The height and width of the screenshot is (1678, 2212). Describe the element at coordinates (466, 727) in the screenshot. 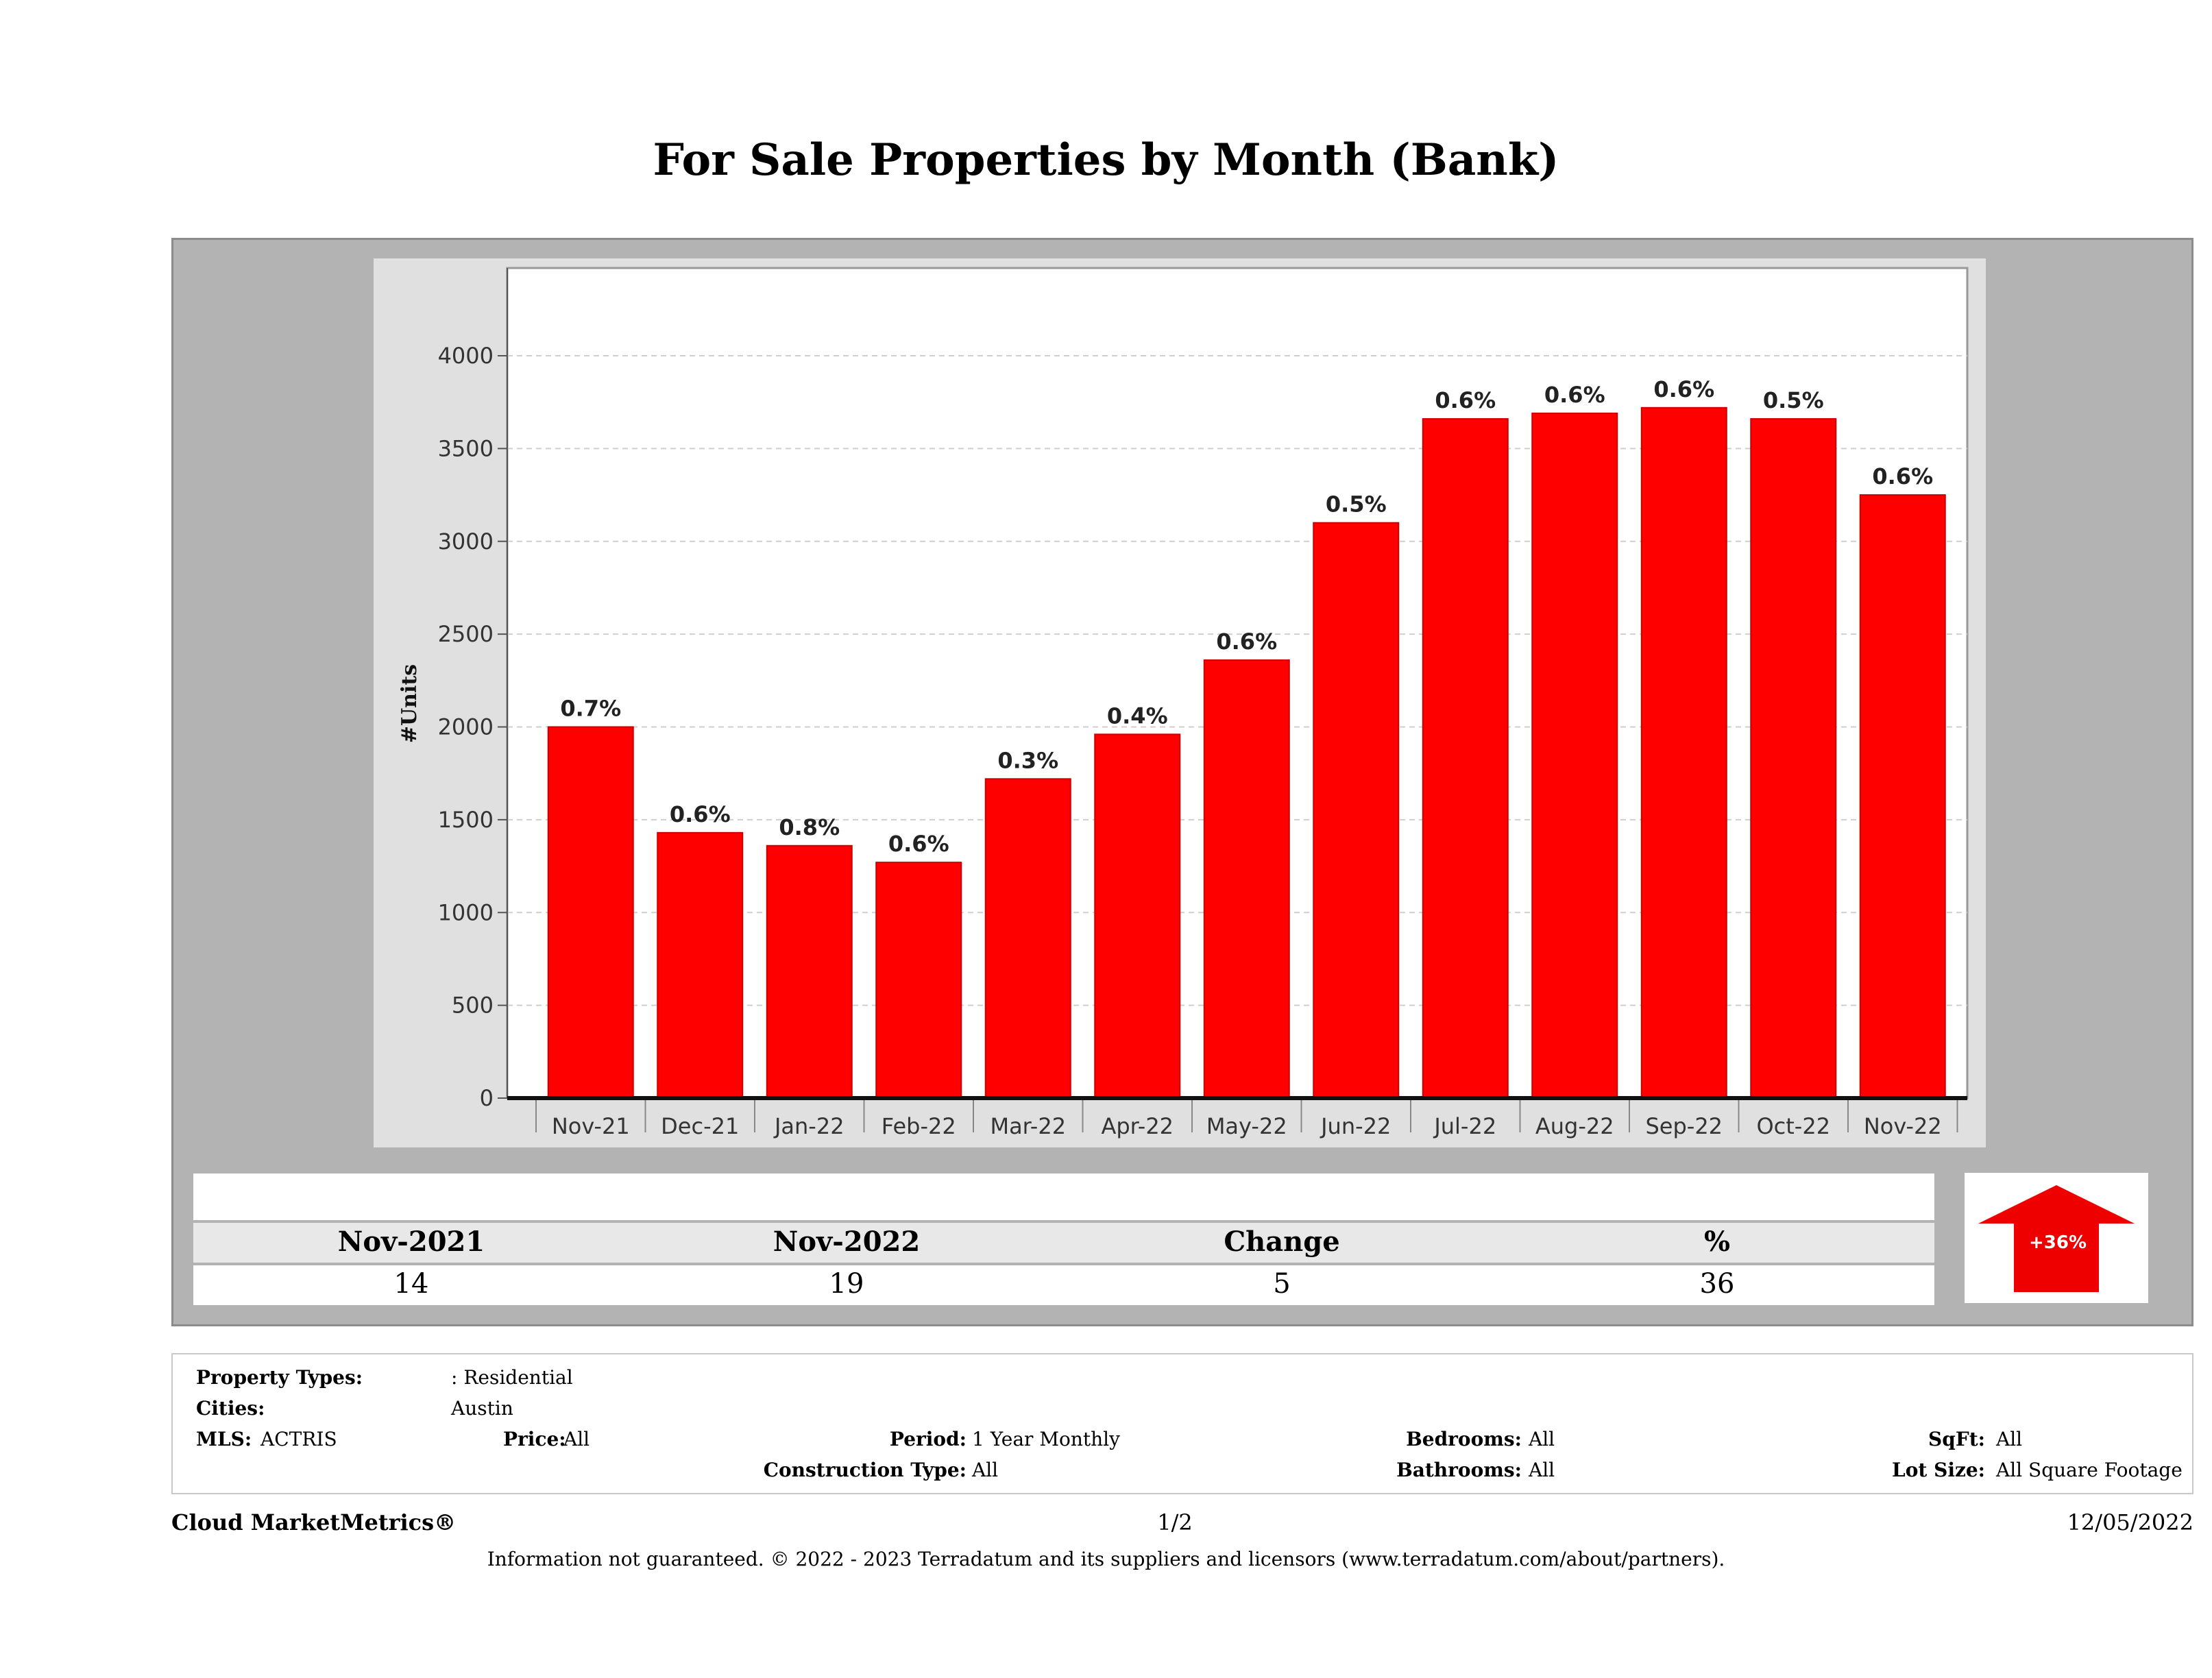

I see `y-tick-label: 2000` at that location.